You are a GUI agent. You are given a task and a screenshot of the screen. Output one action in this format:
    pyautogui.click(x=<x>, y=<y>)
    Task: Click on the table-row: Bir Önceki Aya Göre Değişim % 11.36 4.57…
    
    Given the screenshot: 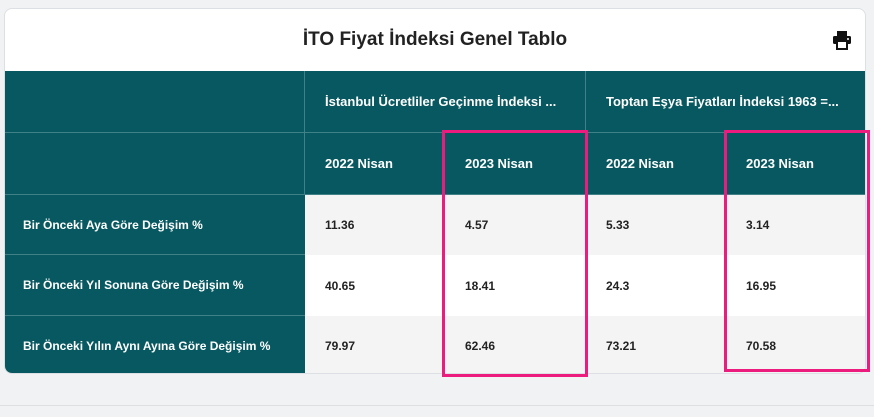 What is the action you would take?
    pyautogui.click(x=435, y=225)
    